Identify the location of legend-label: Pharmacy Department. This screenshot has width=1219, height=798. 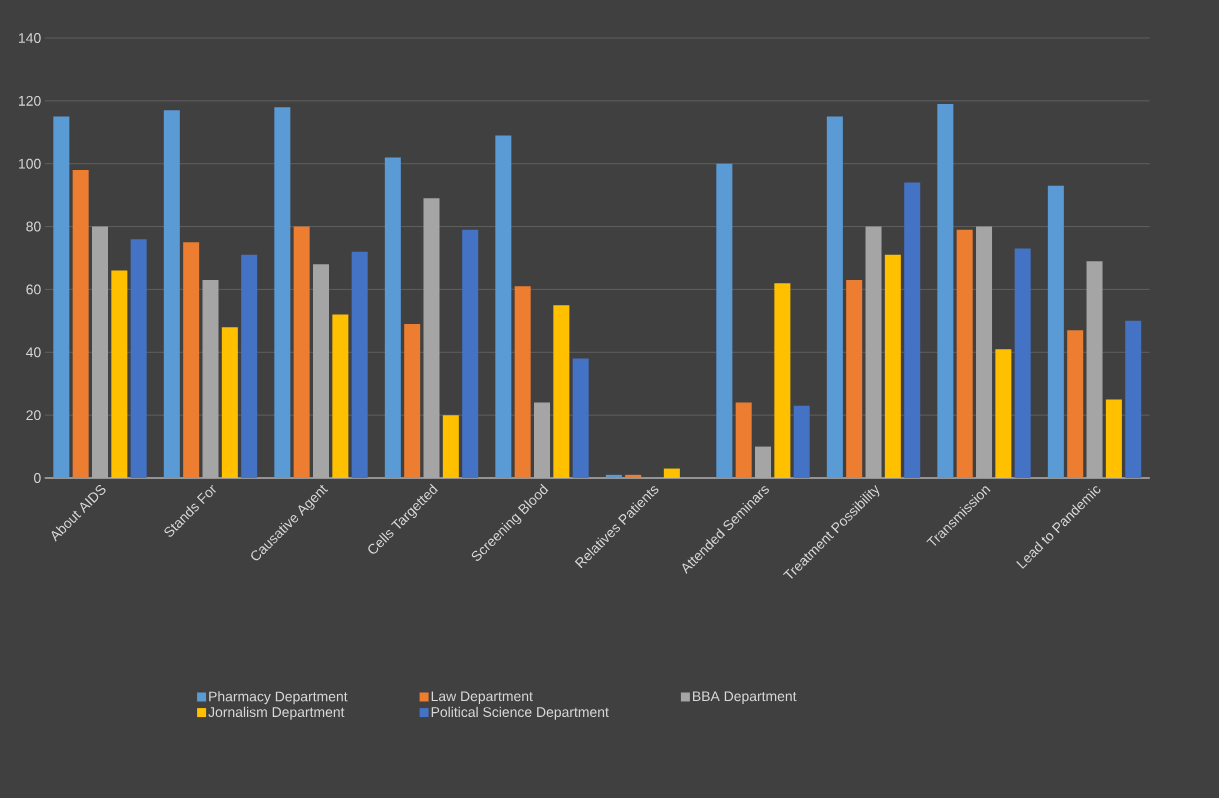
(278, 698).